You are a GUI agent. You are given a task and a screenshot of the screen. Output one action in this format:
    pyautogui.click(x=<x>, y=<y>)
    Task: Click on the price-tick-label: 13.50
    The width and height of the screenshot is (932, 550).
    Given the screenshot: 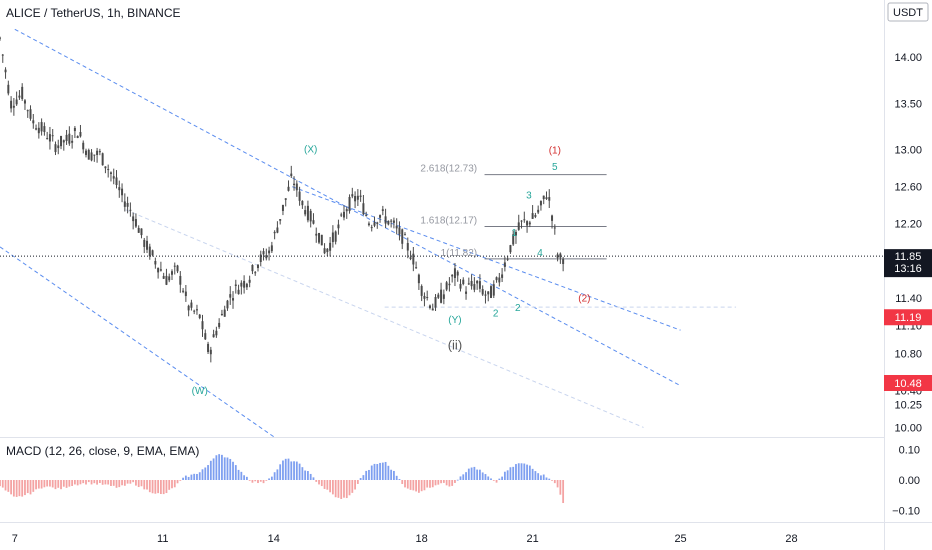 What is the action you would take?
    pyautogui.click(x=908, y=104)
    